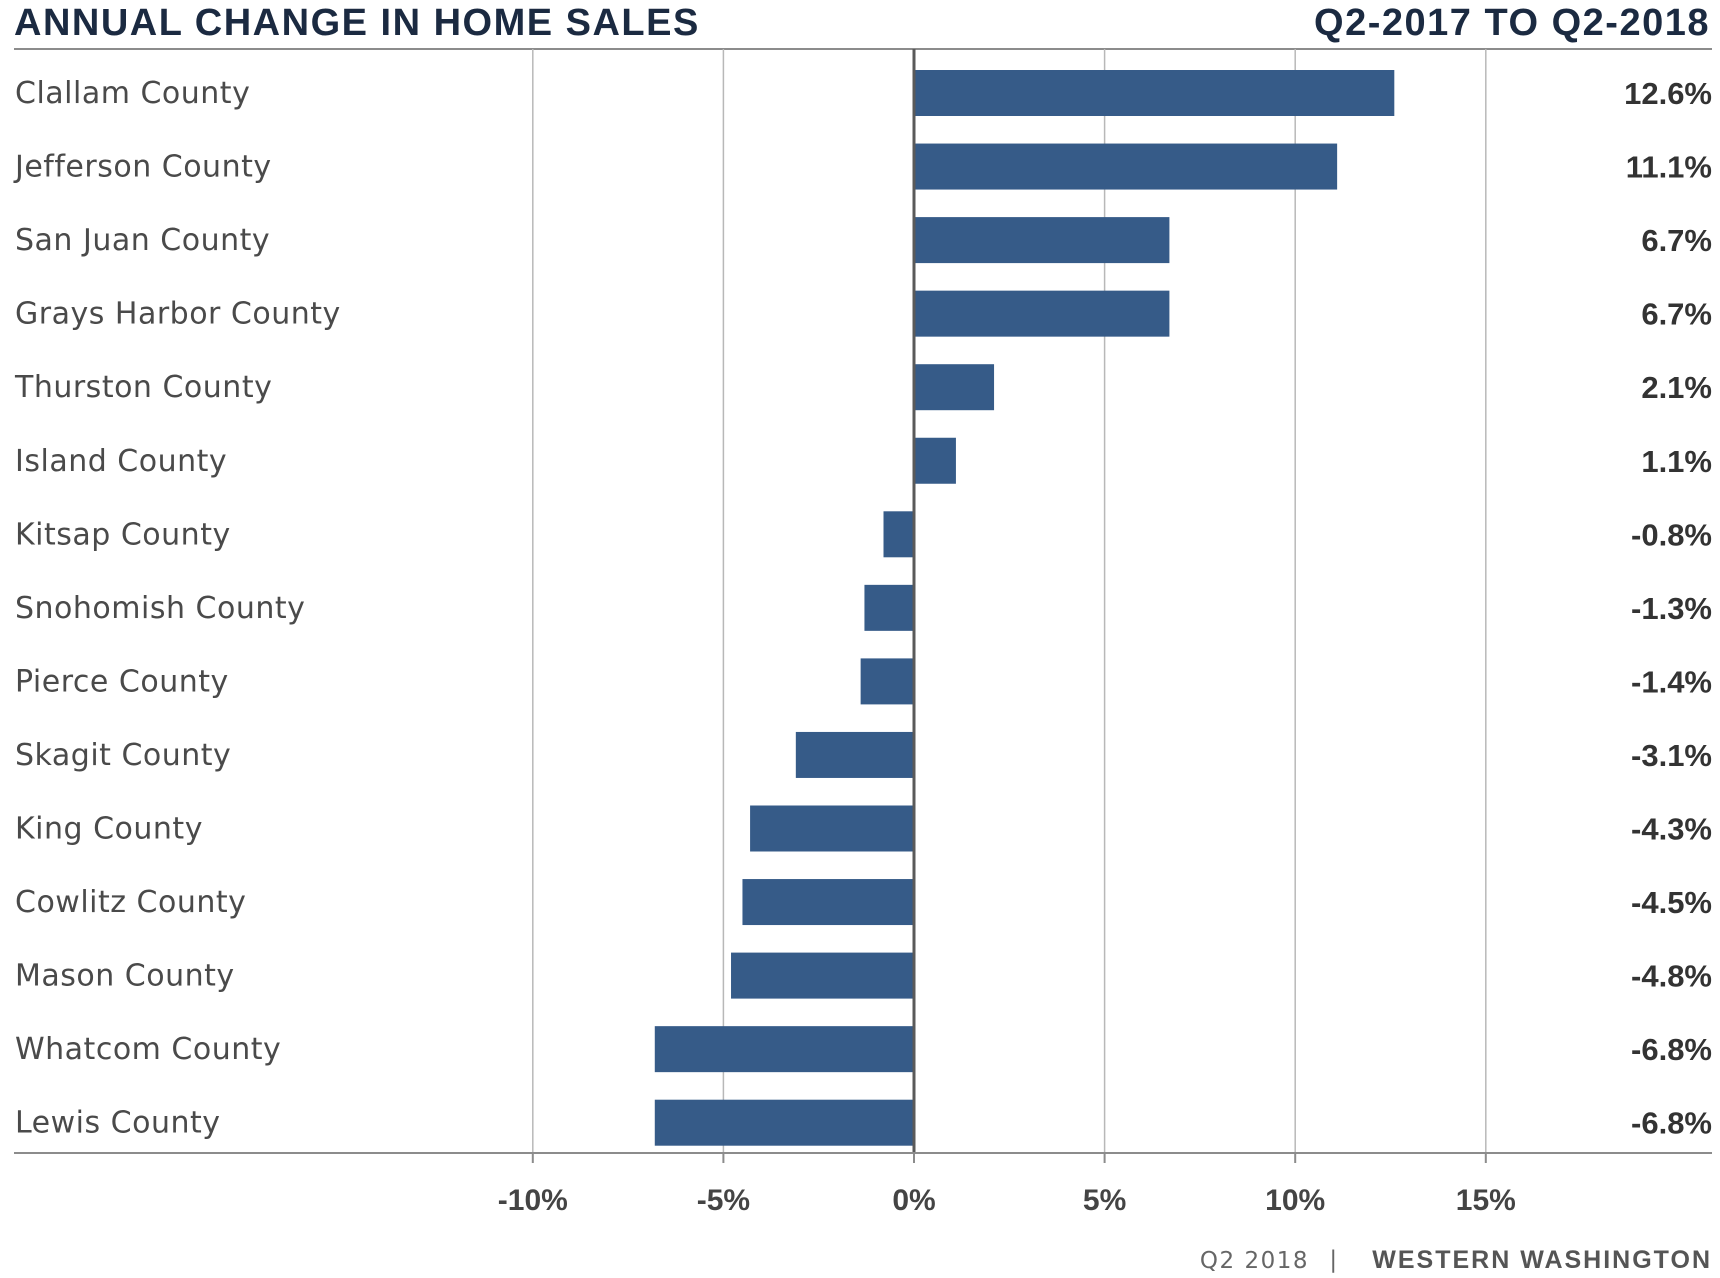 The image size is (1720, 1278). I want to click on chart-title: ANNUAL CHANGE IN HOME SALES, so click(357, 23).